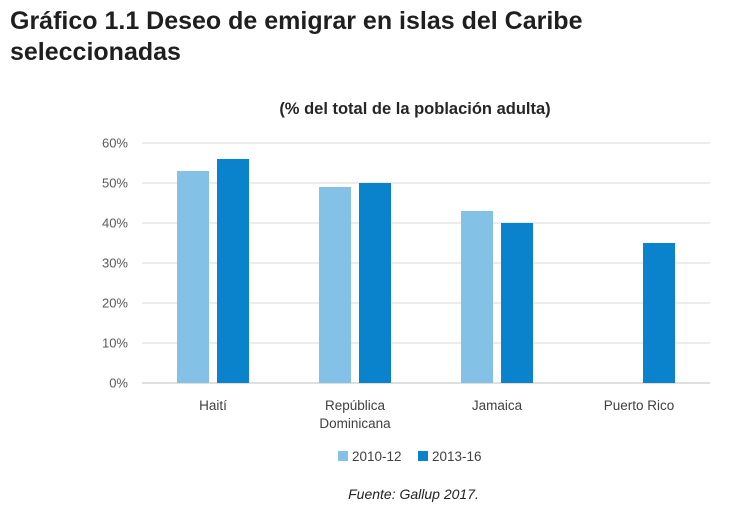 The width and height of the screenshot is (737, 519). I want to click on chart-subtitle: (% del total de la población adulta), so click(415, 109).